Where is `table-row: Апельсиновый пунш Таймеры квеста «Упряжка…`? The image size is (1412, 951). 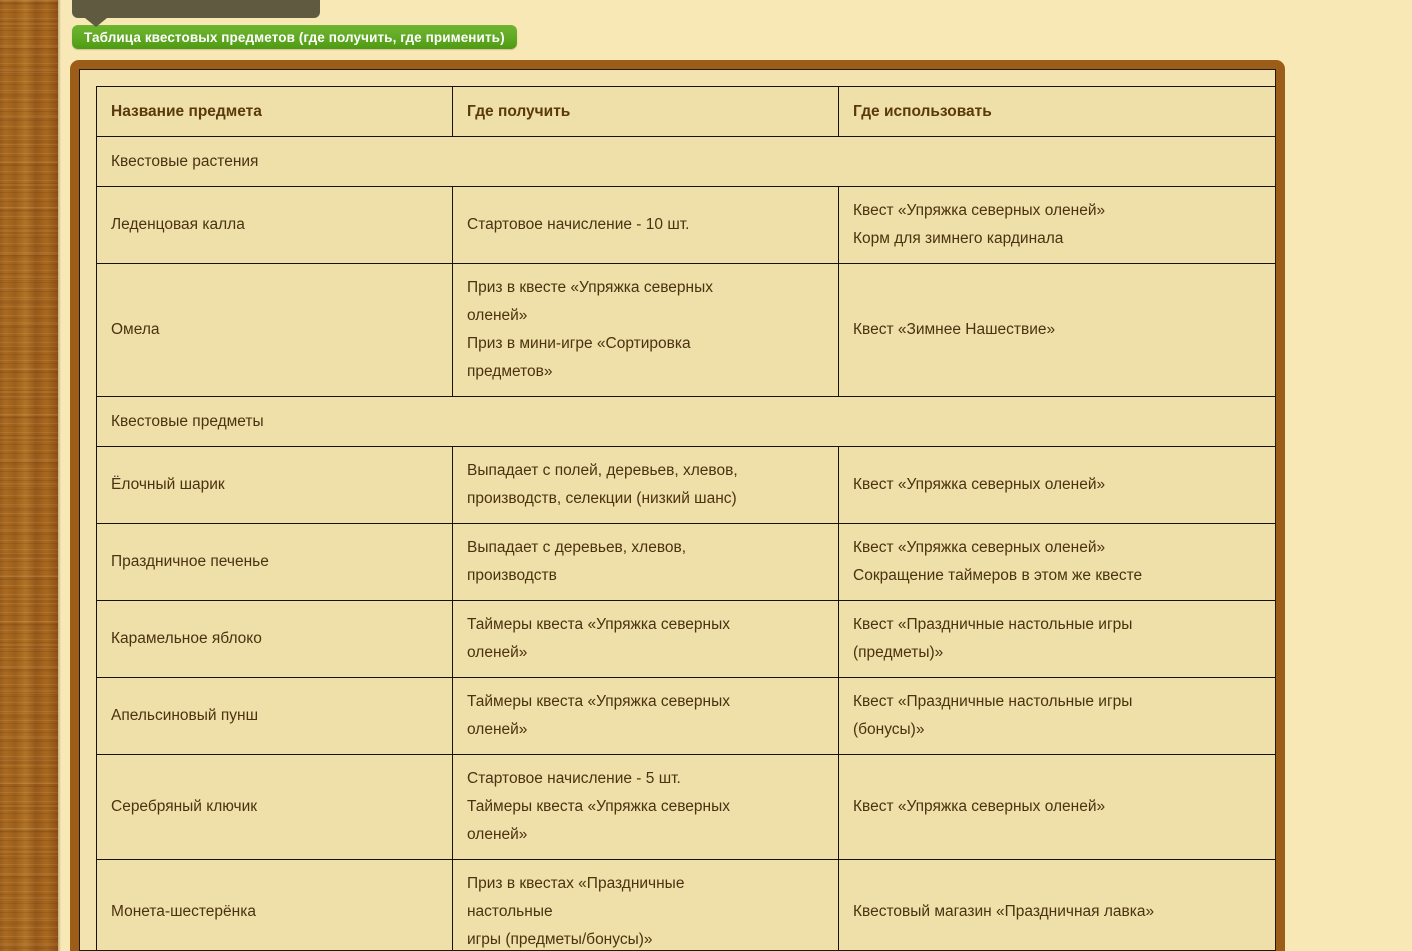
table-row: Апельсиновый пунш Таймеры квеста «Упряжка… is located at coordinates (685, 716).